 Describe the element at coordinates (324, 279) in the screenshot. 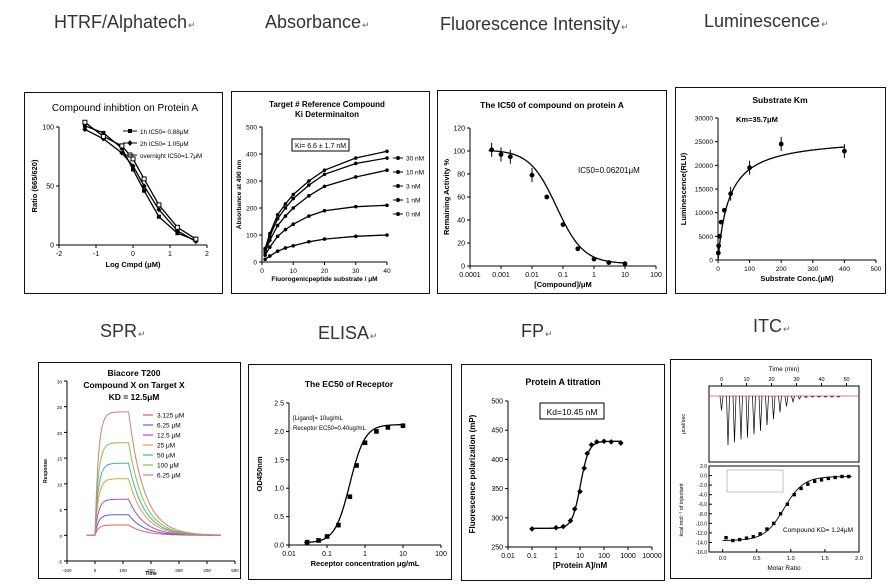

I see `x-axis-label: Fluorogenicpeptide substrate / μM` at that location.